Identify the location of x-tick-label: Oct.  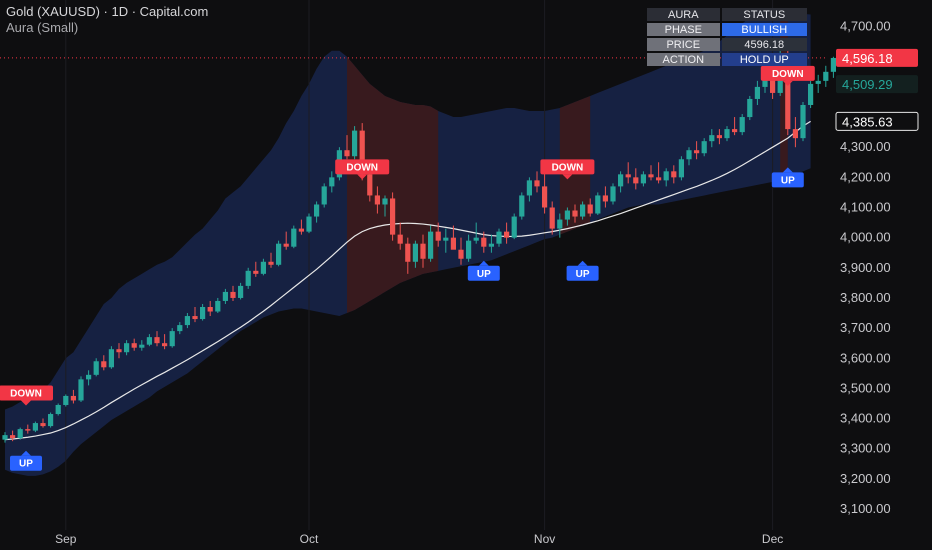
(309, 539).